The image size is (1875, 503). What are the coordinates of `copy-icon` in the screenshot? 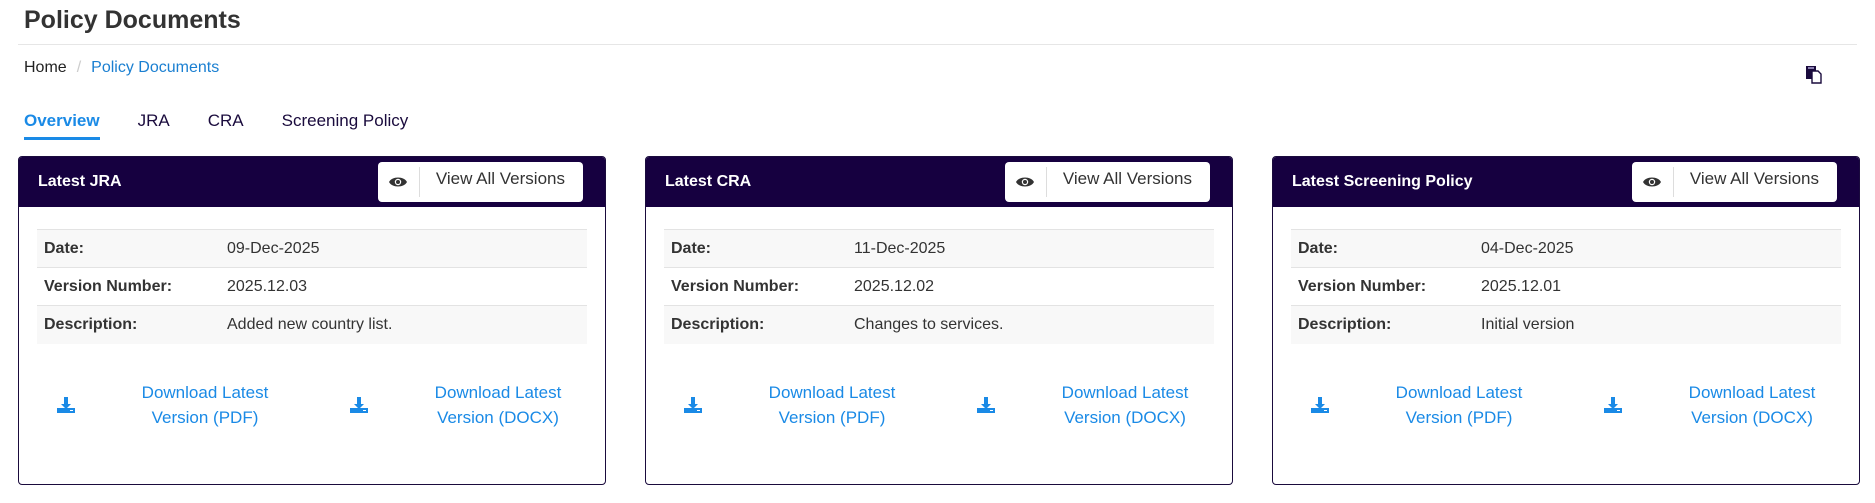 It's located at (1814, 75).